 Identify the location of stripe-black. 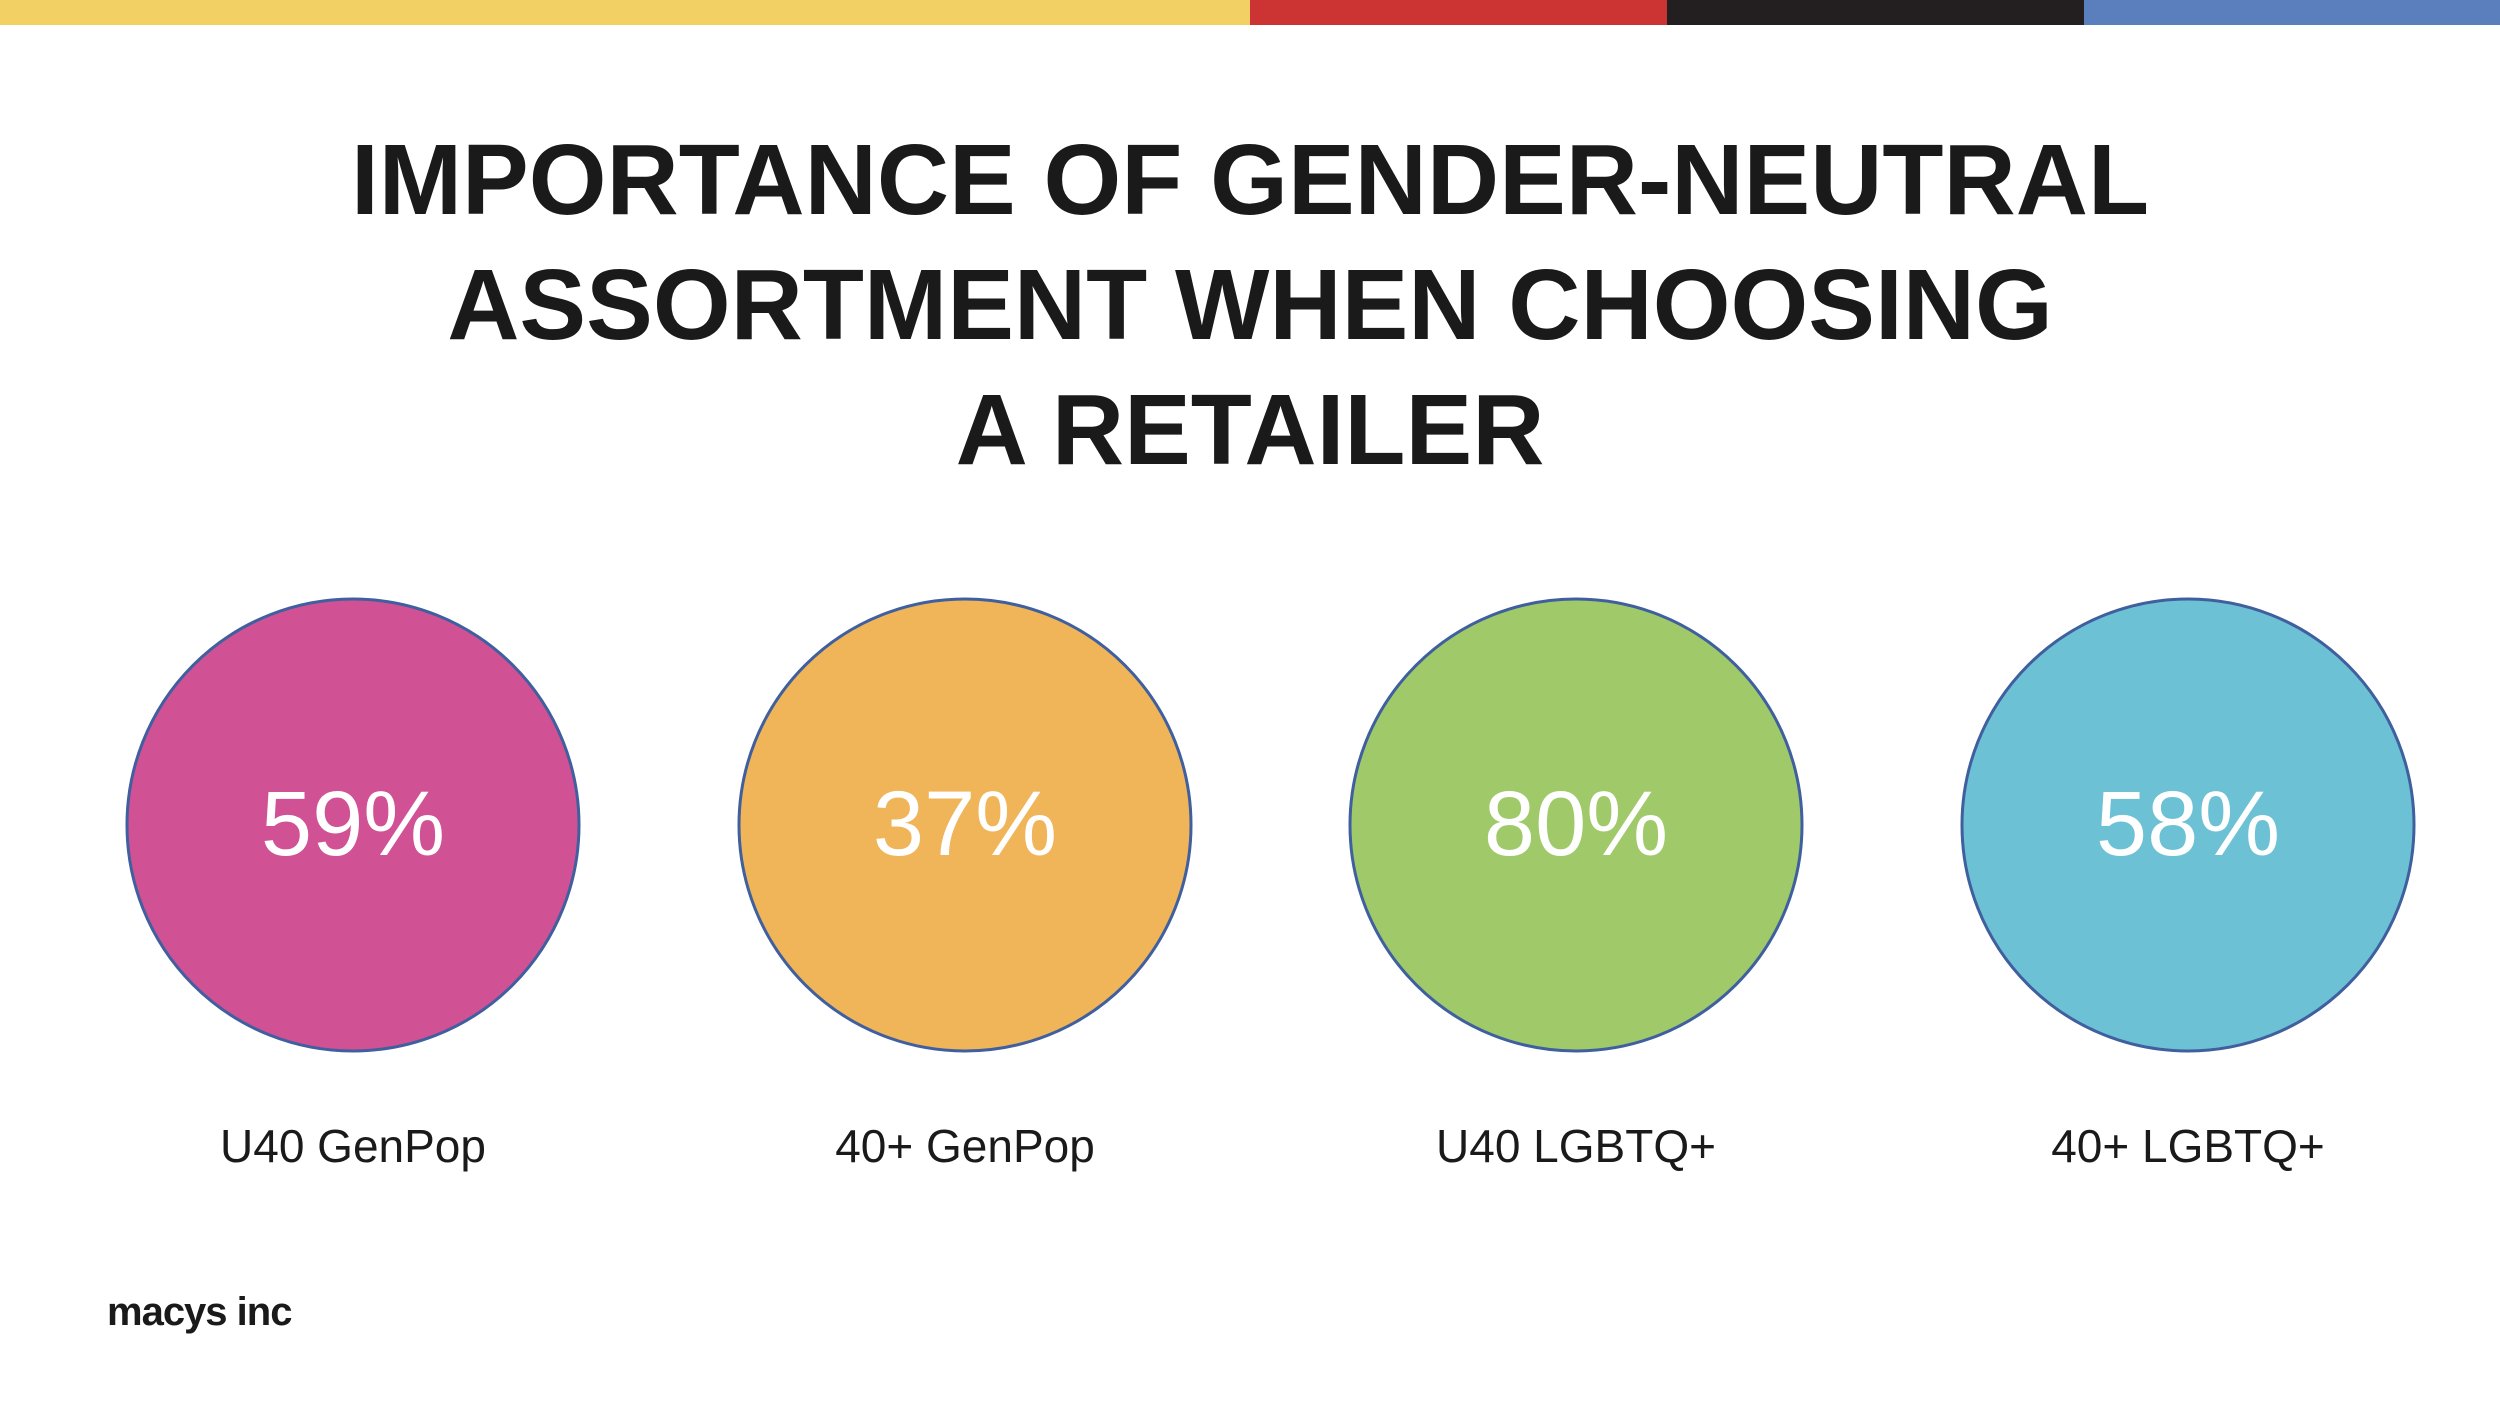
(1875, 12).